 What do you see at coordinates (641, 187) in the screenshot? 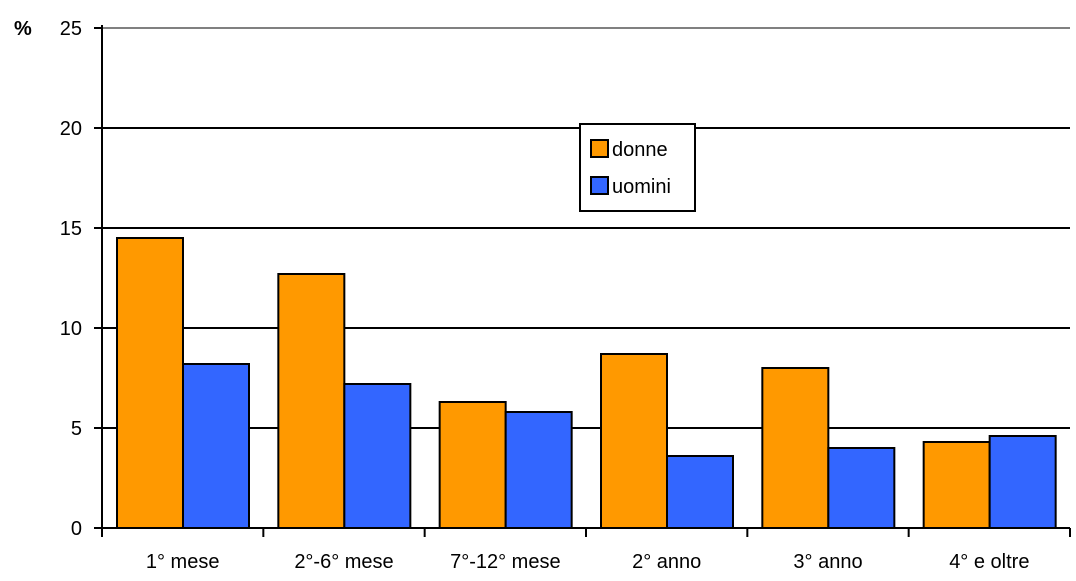
I see `legend-label-uomini: uomini` at bounding box center [641, 187].